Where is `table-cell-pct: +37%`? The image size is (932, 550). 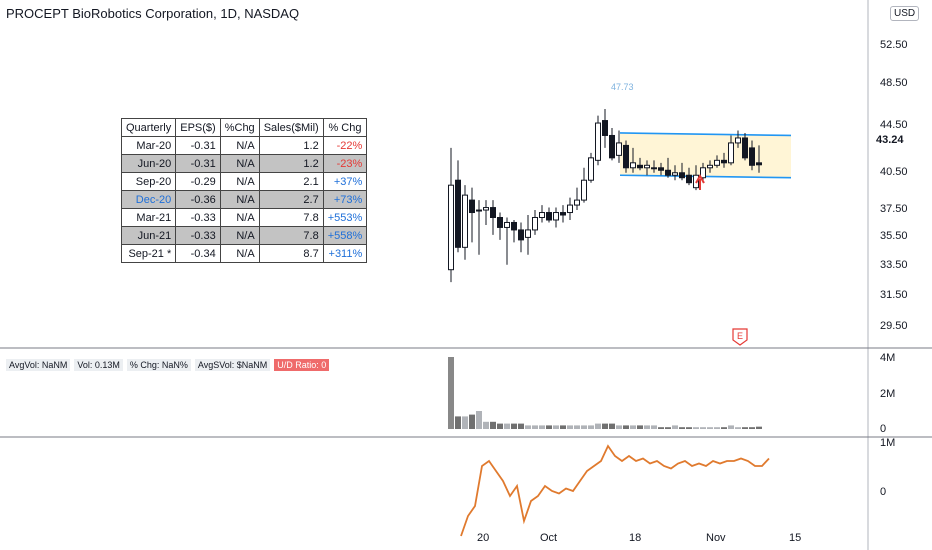
table-cell-pct: +37% is located at coordinates (345, 181).